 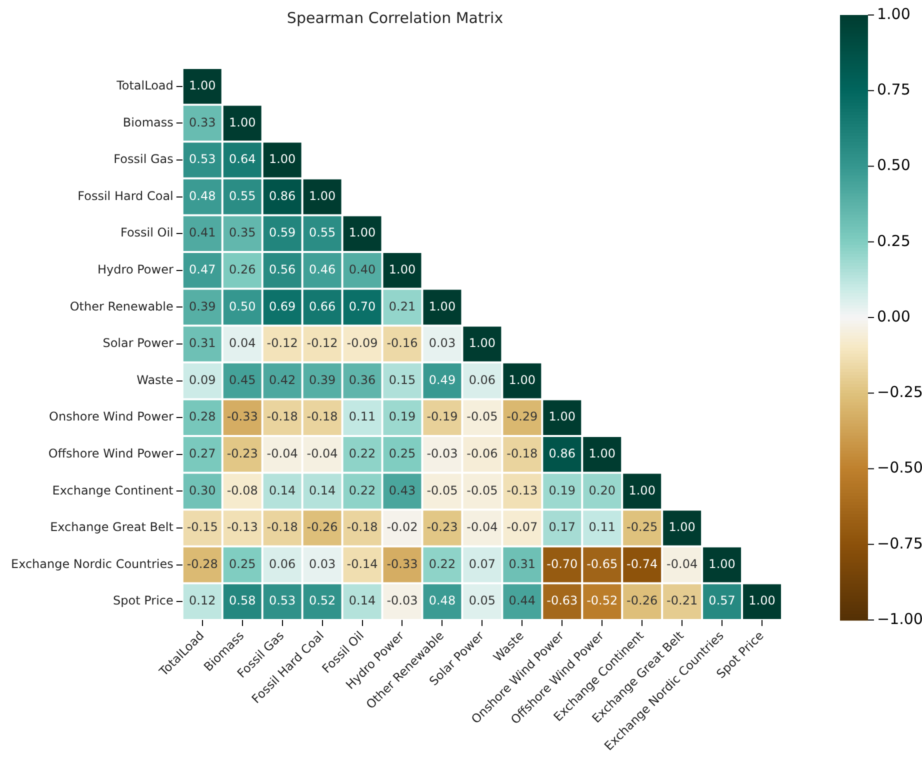 I want to click on y-tick-label: Fossil Hard Coal, so click(x=126, y=195).